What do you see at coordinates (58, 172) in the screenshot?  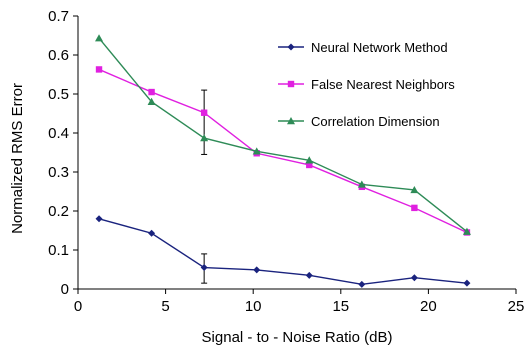 I see `y-tick-label: 0.3` at bounding box center [58, 172].